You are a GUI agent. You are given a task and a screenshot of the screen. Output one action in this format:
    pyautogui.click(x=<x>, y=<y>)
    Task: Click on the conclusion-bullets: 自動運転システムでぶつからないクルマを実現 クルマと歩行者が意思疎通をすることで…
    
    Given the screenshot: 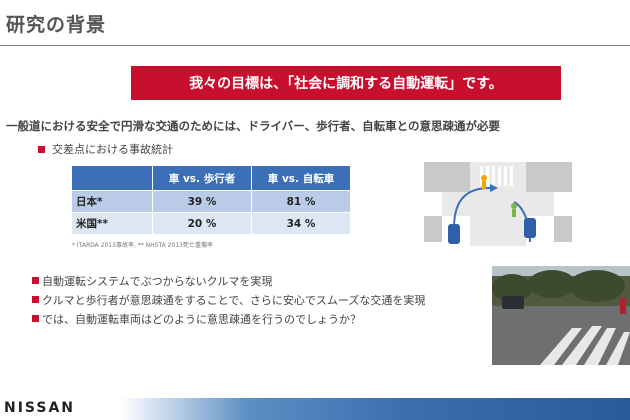 What is the action you would take?
    pyautogui.click(x=228, y=299)
    